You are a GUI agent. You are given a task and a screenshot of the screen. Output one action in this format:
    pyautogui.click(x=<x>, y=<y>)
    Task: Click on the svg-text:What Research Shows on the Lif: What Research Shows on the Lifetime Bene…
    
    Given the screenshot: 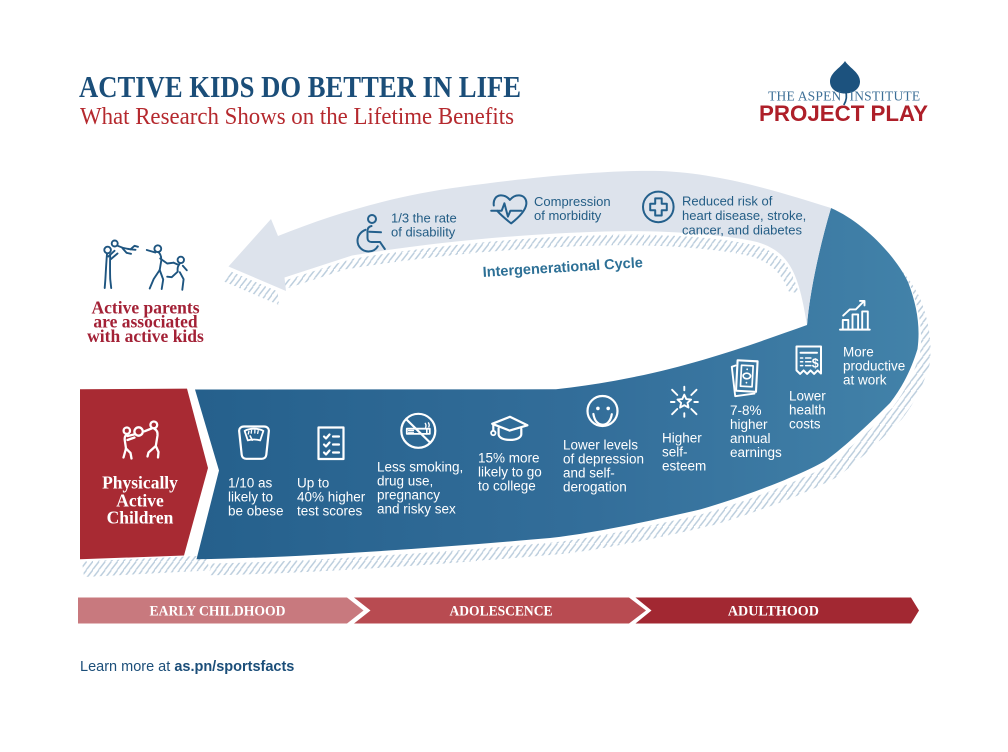 What is the action you would take?
    pyautogui.click(x=297, y=117)
    